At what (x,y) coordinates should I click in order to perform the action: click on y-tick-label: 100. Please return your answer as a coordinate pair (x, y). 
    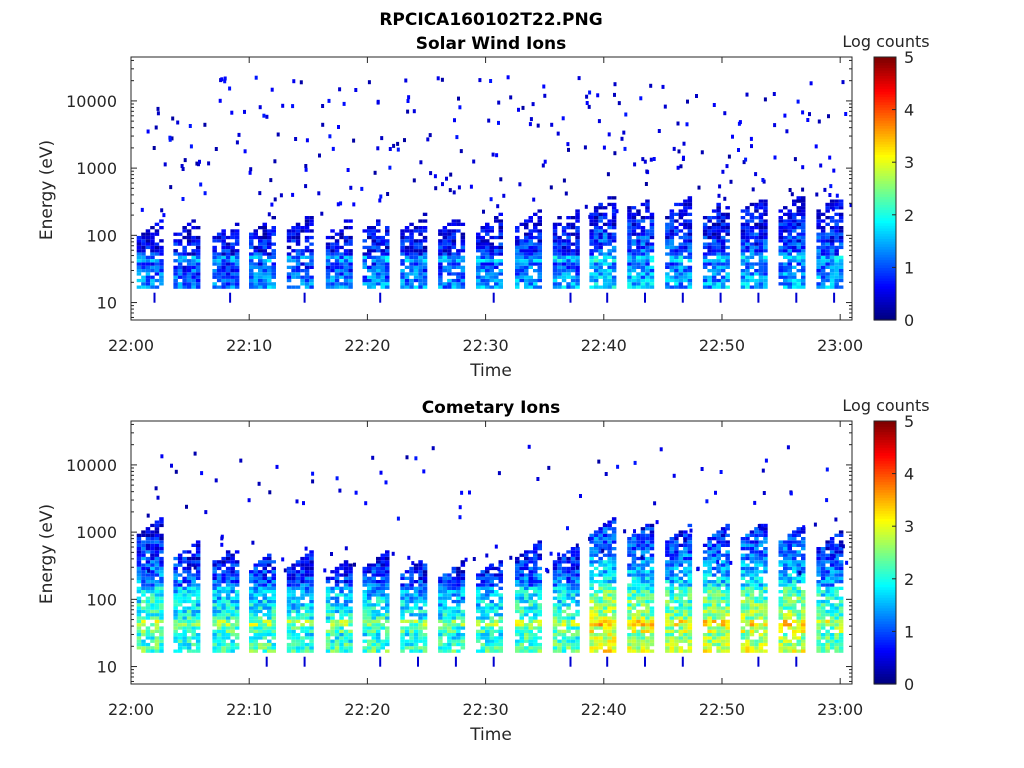
    Looking at the image, I should click on (101, 235).